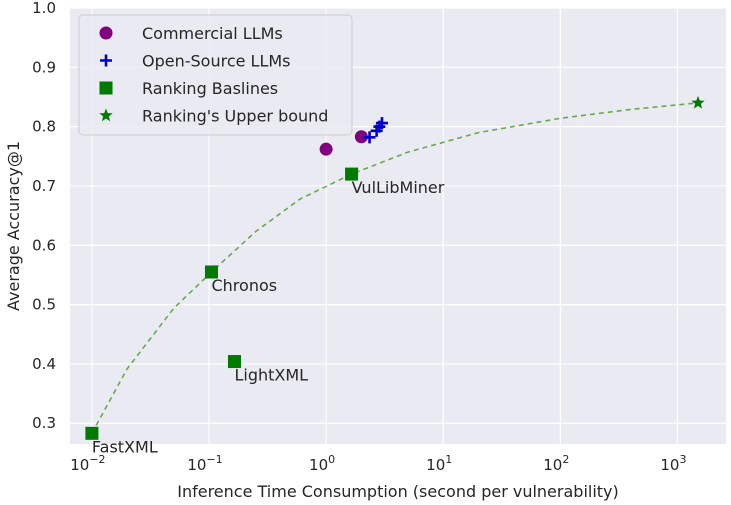 Image resolution: width=731 pixels, height=505 pixels. Describe the element at coordinates (398, 187) in the screenshot. I see `point-label: VulLibMiner` at that location.